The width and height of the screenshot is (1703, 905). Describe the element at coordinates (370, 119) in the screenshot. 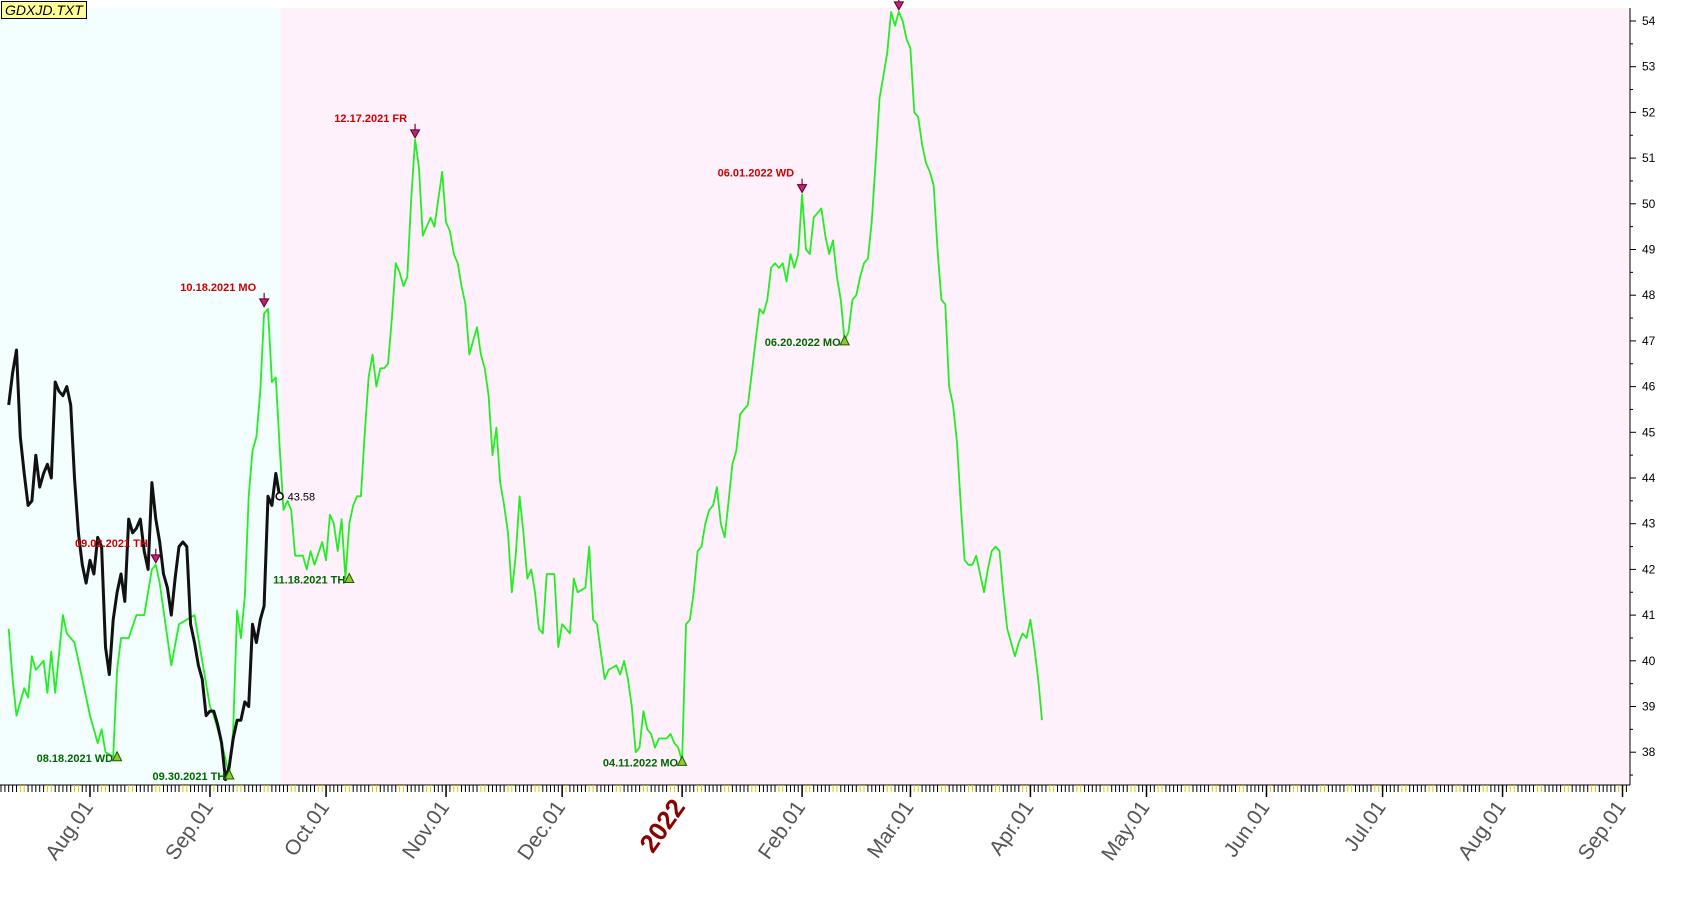

I see `high-label: 12.17.2021 FR` at that location.